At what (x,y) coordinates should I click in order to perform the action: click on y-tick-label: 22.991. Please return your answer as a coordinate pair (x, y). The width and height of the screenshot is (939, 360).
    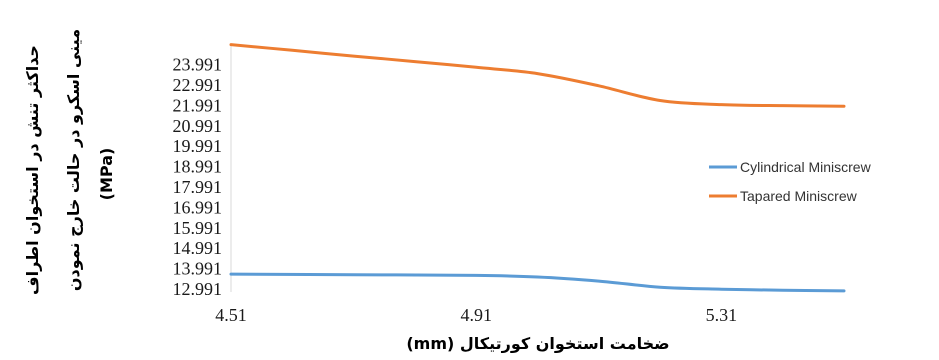
    Looking at the image, I should click on (198, 85).